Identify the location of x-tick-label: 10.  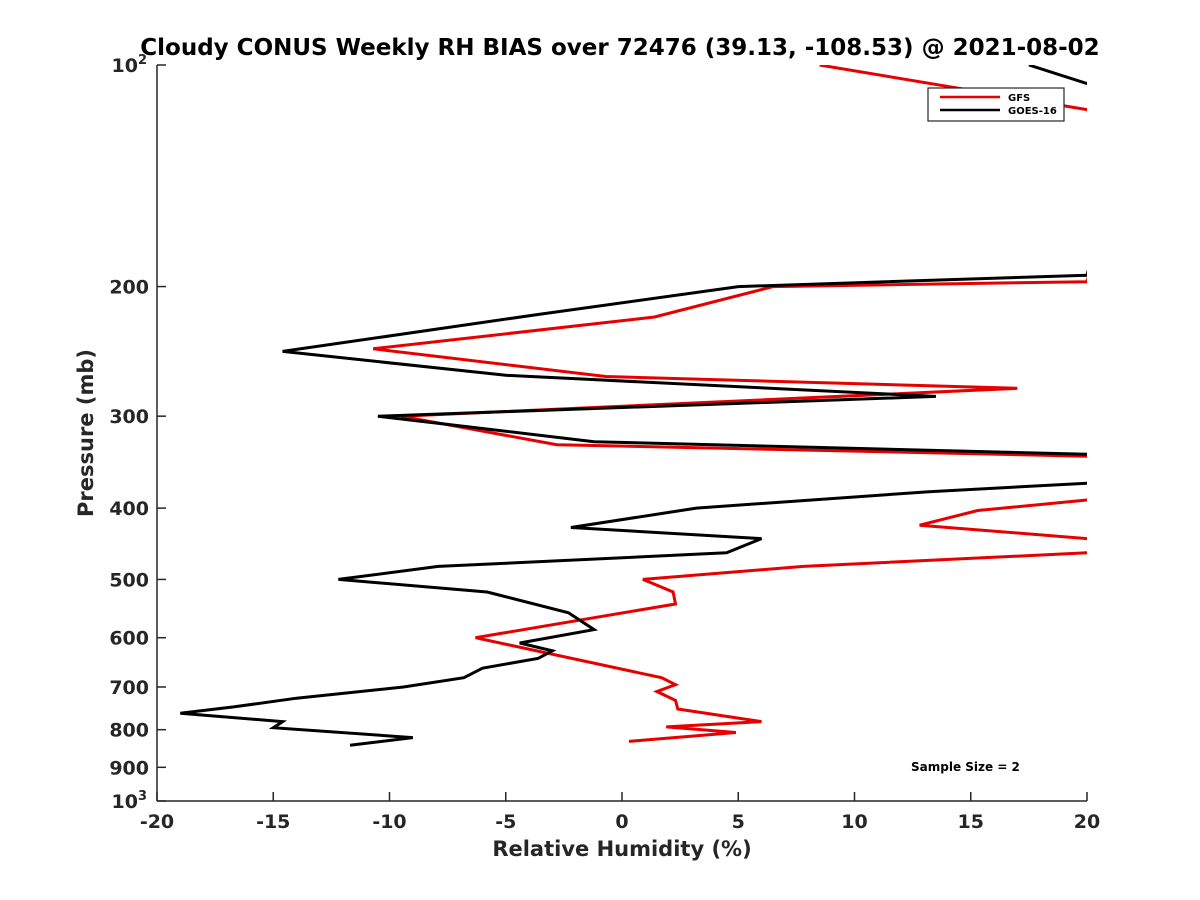
(854, 822).